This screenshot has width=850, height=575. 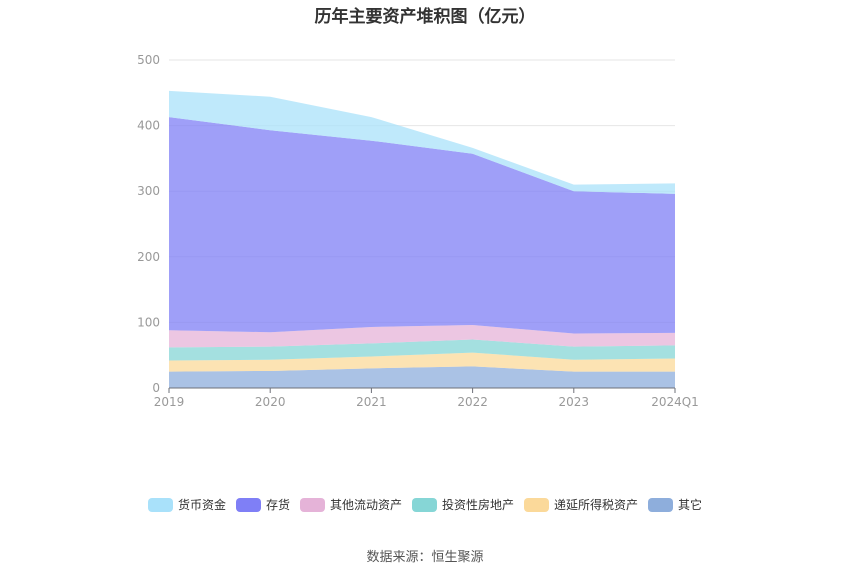 I want to click on legend: 货币资金 存货 其他流动资产 投资性房地产 递延所得税资产 其它, so click(x=425, y=504).